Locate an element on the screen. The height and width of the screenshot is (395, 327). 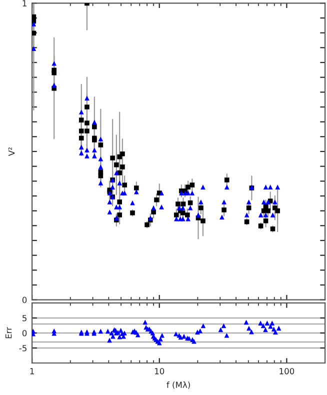
y-tick-label: 5 is located at coordinates (24, 318).